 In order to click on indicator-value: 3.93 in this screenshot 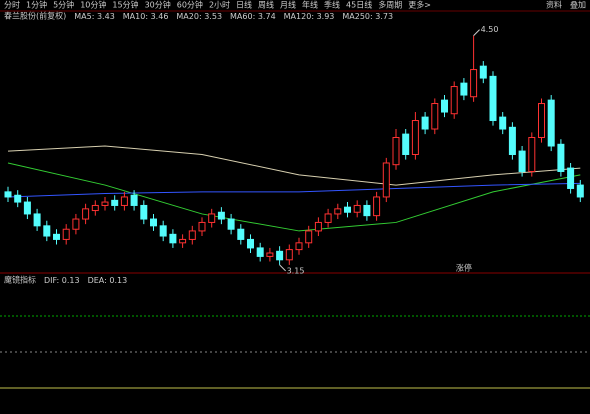, I will do `click(326, 16)`.